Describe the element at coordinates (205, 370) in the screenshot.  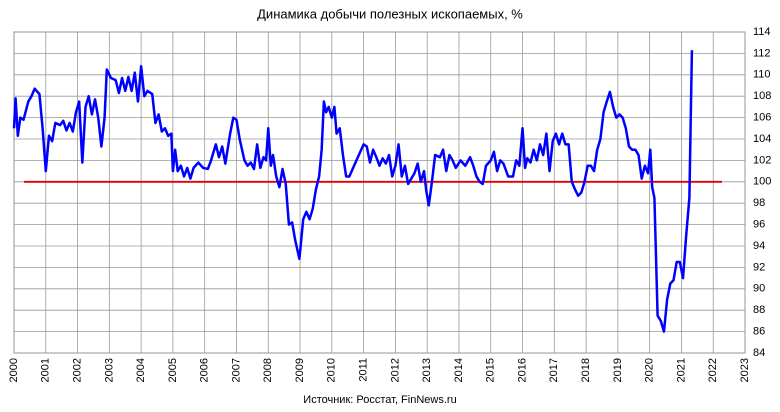
I see `x-tick-label: 2006` at that location.